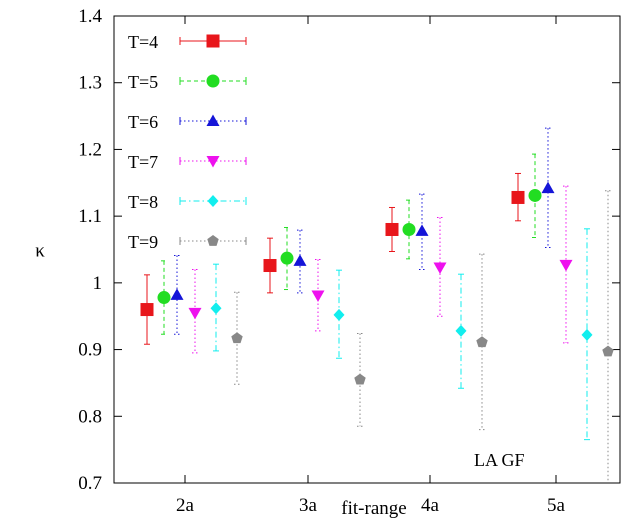 The height and width of the screenshot is (521, 629). I want to click on y-tick-label: 1.1, so click(90, 216).